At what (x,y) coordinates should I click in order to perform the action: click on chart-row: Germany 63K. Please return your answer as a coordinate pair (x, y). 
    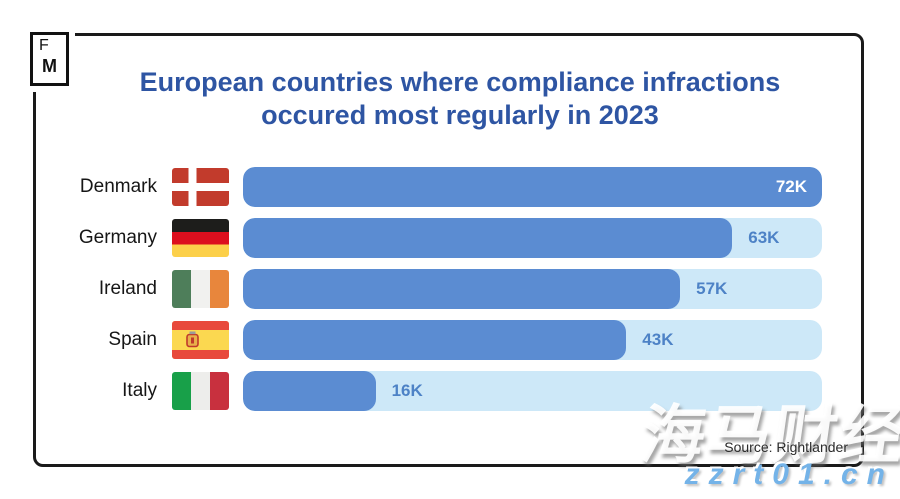
    Looking at the image, I should click on (433, 238).